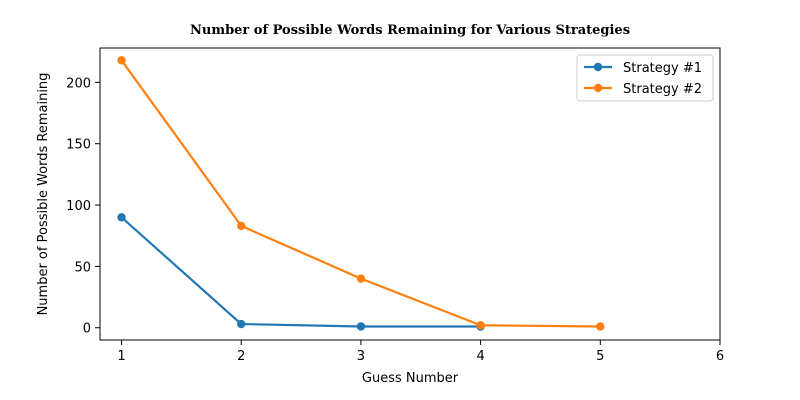 The height and width of the screenshot is (400, 800). I want to click on x-tick-label: 5, so click(600, 356).